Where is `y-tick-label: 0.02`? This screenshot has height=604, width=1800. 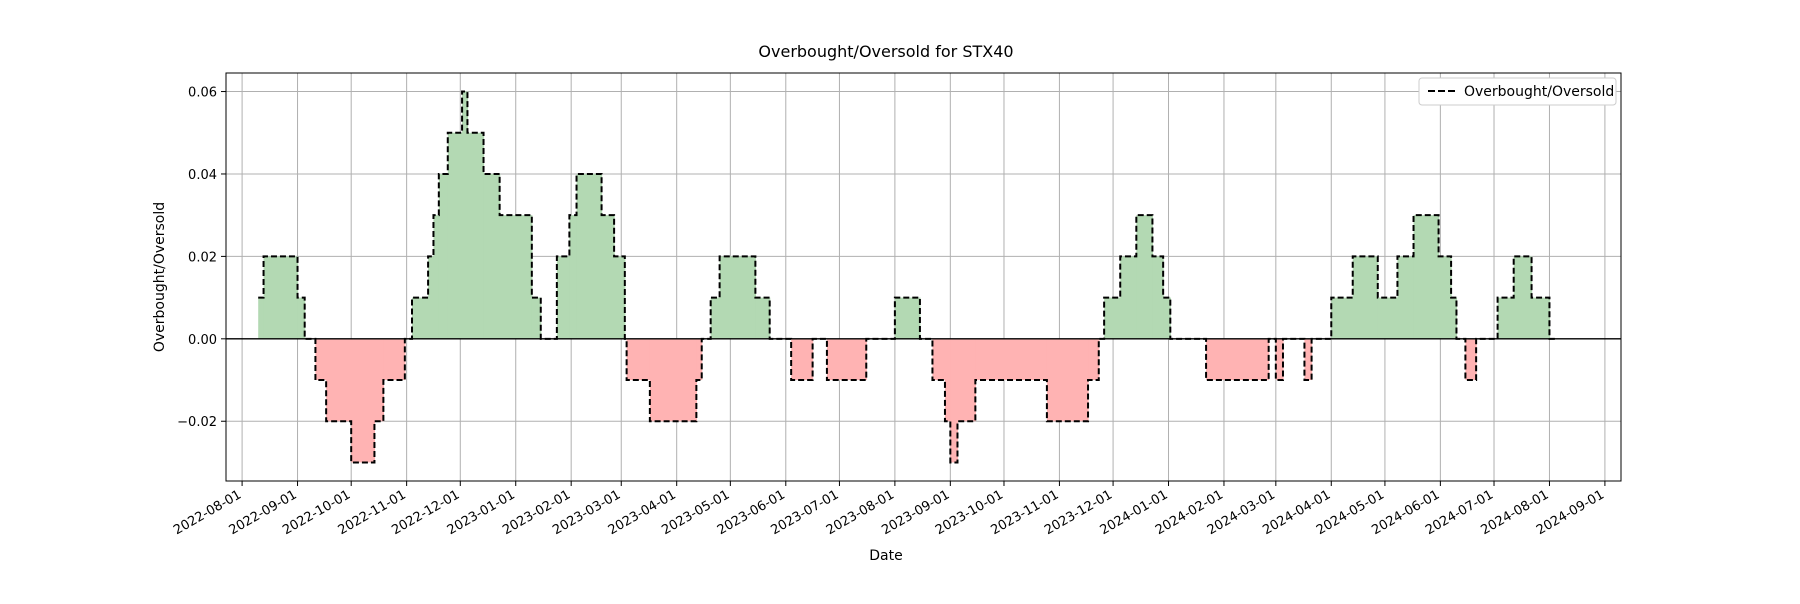 y-tick-label: 0.02 is located at coordinates (202, 257).